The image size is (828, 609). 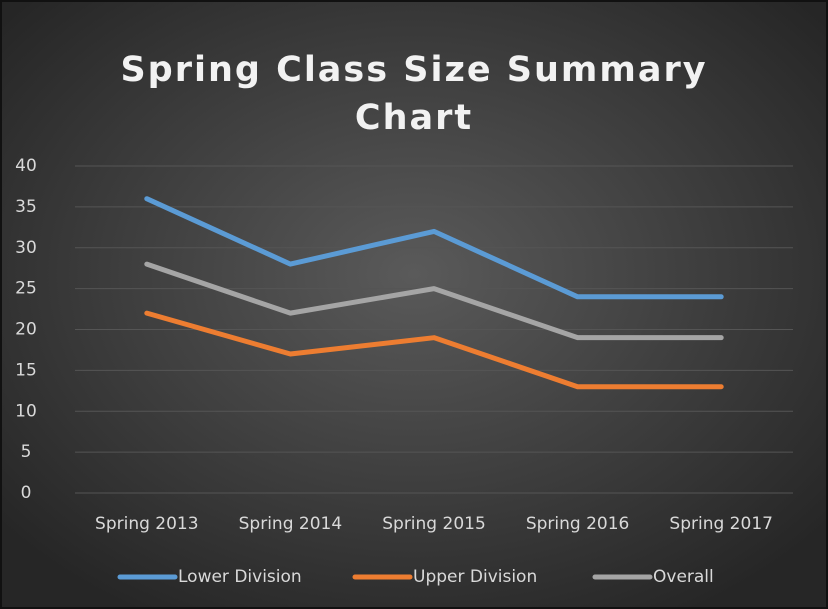 I want to click on x-tick-label: Spring 2016, so click(x=578, y=524).